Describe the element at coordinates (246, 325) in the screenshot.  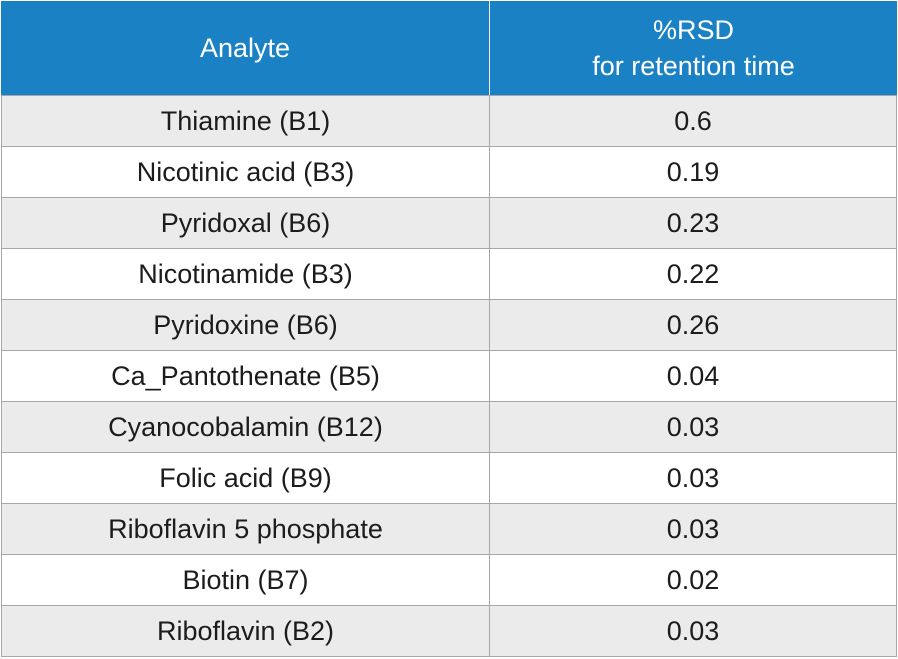
I see `analyte-cell: Pyridoxine (B6)` at that location.